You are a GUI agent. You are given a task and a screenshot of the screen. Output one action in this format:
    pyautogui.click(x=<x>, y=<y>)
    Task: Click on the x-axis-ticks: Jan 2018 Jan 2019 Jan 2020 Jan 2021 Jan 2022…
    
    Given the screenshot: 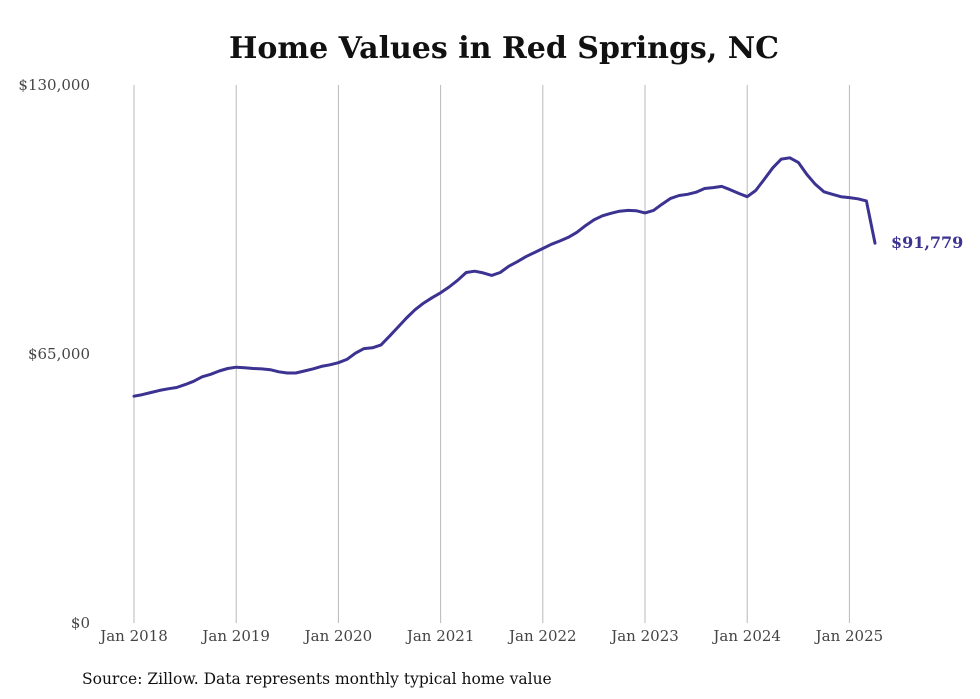 What is the action you would take?
    pyautogui.click(x=490, y=636)
    